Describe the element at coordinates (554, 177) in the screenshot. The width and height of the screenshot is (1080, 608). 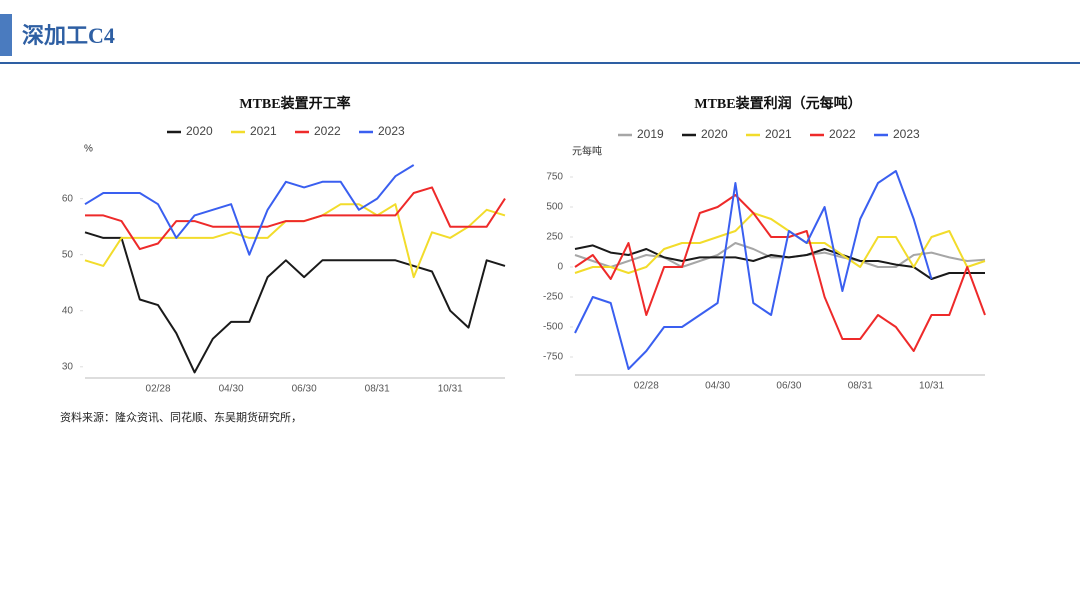
I see `y-tick-label: 750` at that location.